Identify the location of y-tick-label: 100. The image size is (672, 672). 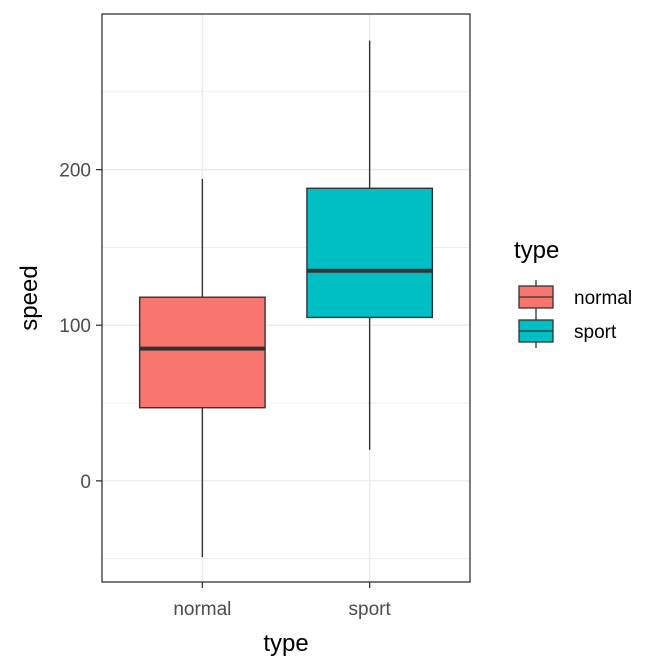
(75, 326).